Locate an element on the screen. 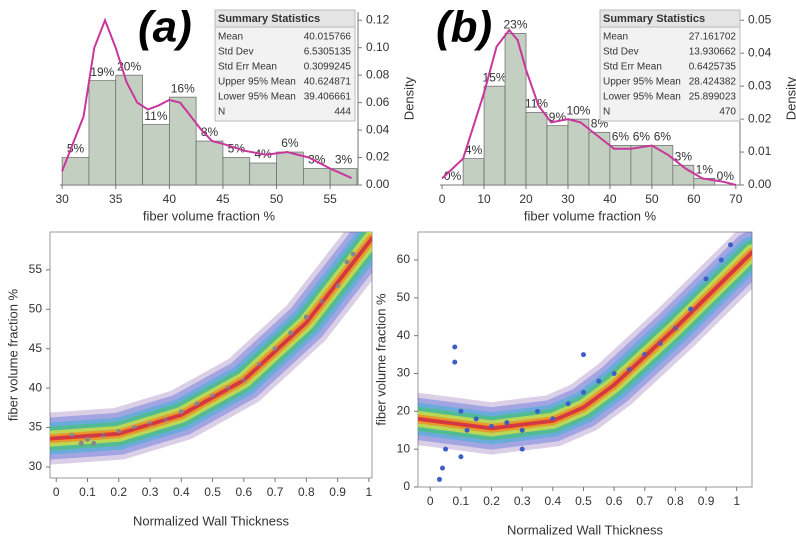 The width and height of the screenshot is (796, 546). y-tick-label: 10 is located at coordinates (404, 448).